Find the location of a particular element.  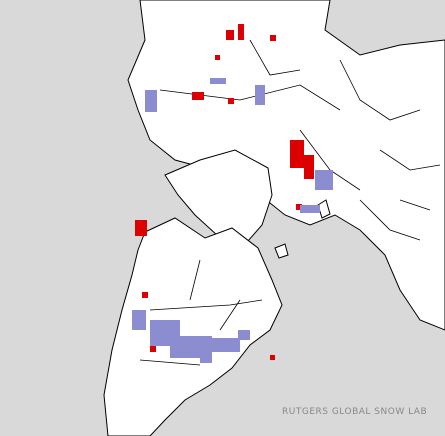

iceland is located at coordinates (281, 251).